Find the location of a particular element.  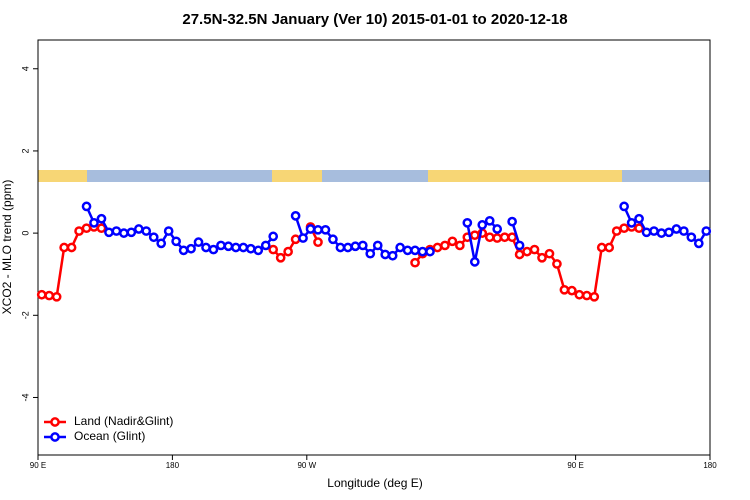

x-tick-label: 180 is located at coordinates (173, 465).